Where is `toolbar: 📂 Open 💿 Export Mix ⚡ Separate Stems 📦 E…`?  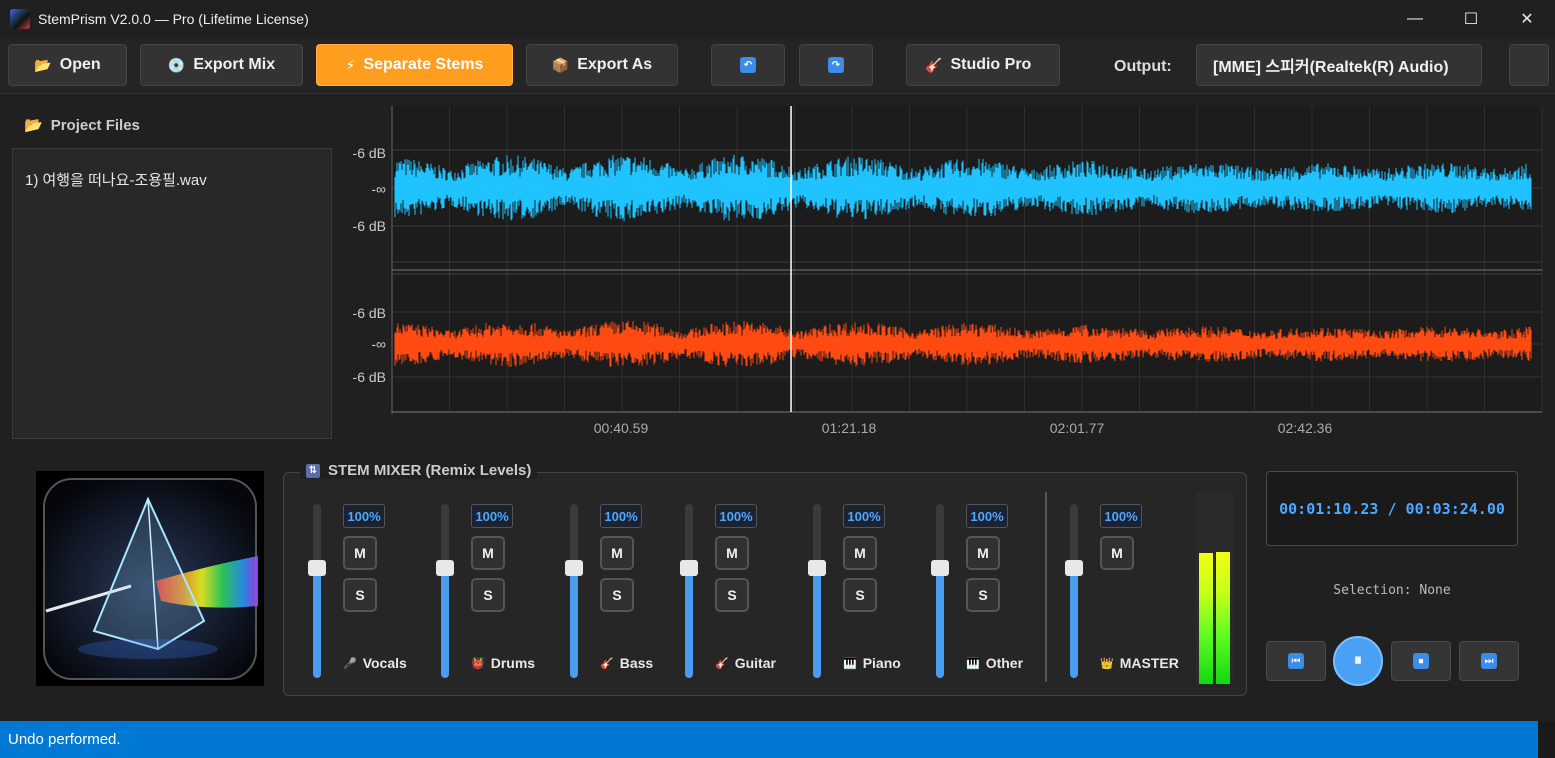
toolbar: 📂 Open 💿 Export Mix ⚡ Separate Stems 📦 E… is located at coordinates (777, 66).